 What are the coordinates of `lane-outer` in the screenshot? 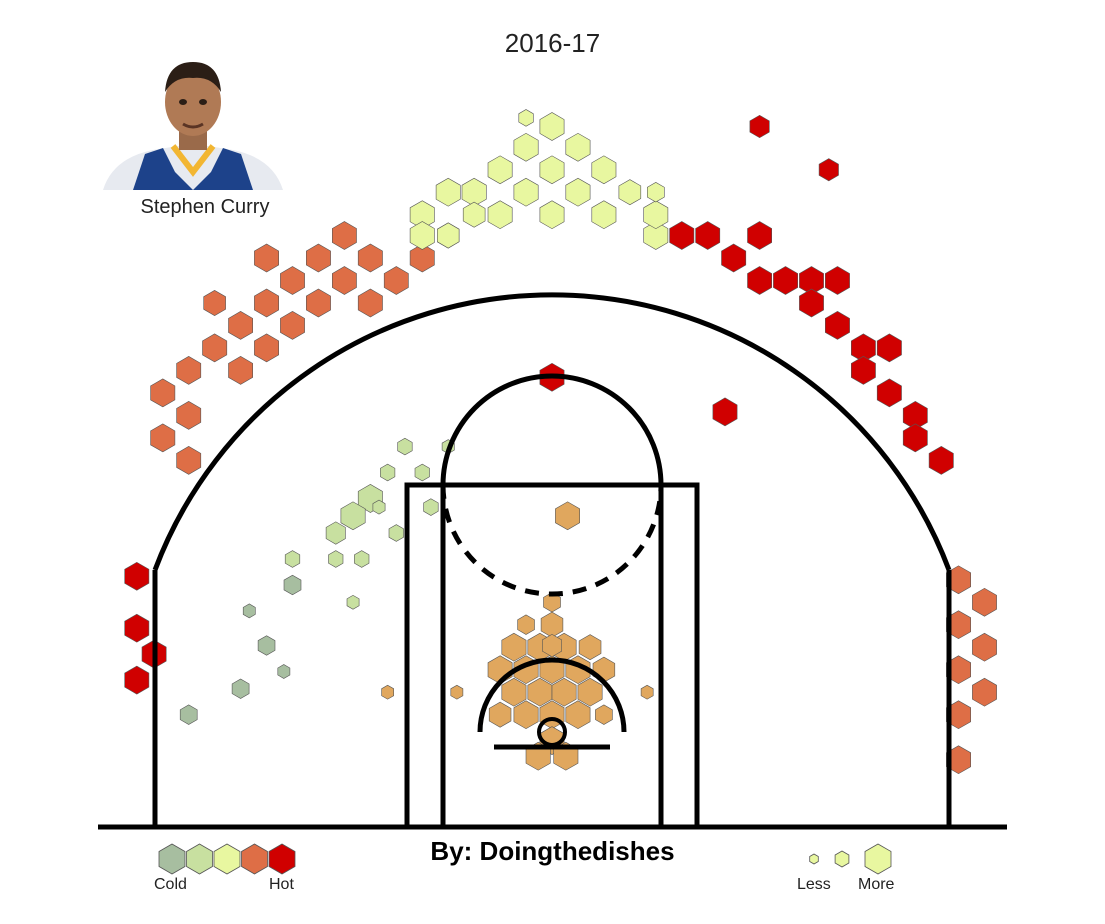 It's located at (552, 656).